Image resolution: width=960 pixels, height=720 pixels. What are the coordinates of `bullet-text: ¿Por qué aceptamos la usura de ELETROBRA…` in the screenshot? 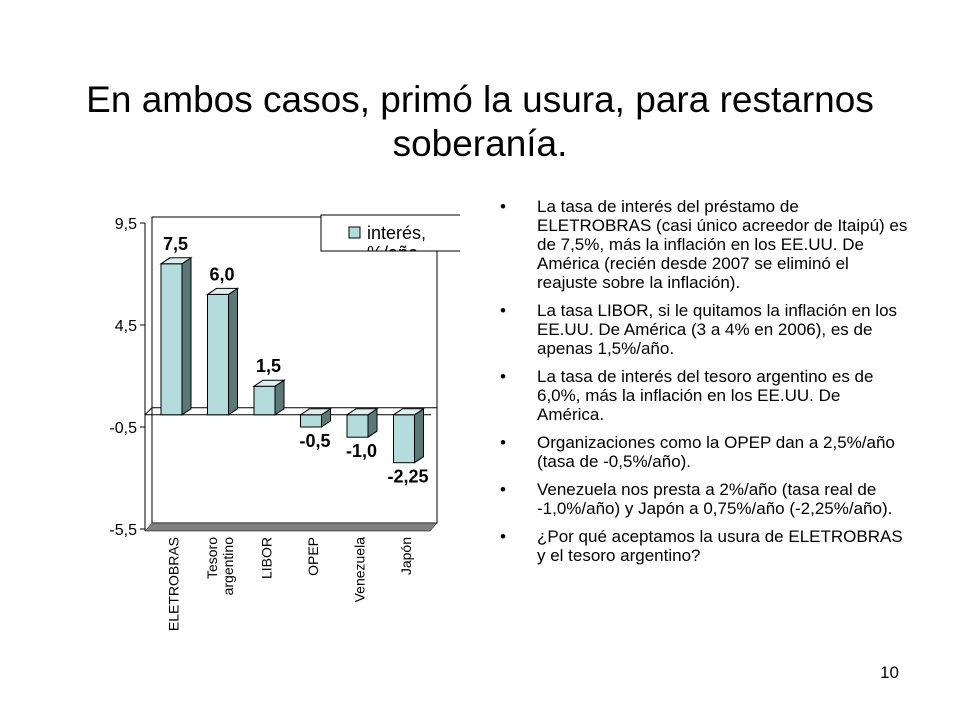 It's located at (720, 546).